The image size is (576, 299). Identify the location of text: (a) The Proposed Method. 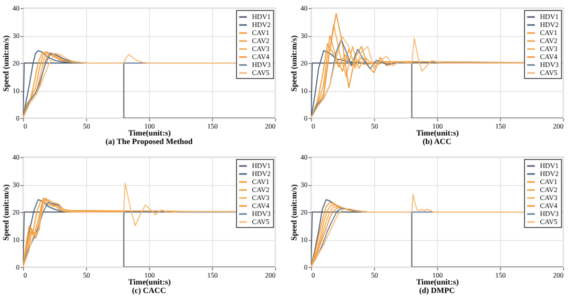
(149, 141).